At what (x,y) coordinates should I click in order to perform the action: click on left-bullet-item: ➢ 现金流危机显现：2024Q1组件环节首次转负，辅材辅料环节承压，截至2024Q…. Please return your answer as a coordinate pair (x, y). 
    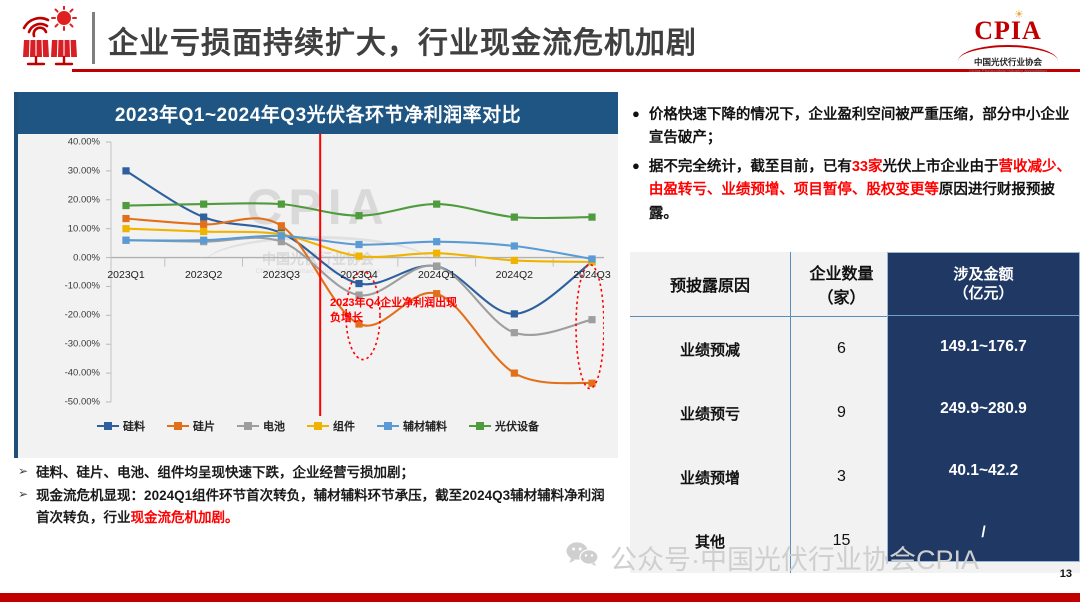
    Looking at the image, I should click on (318, 506).